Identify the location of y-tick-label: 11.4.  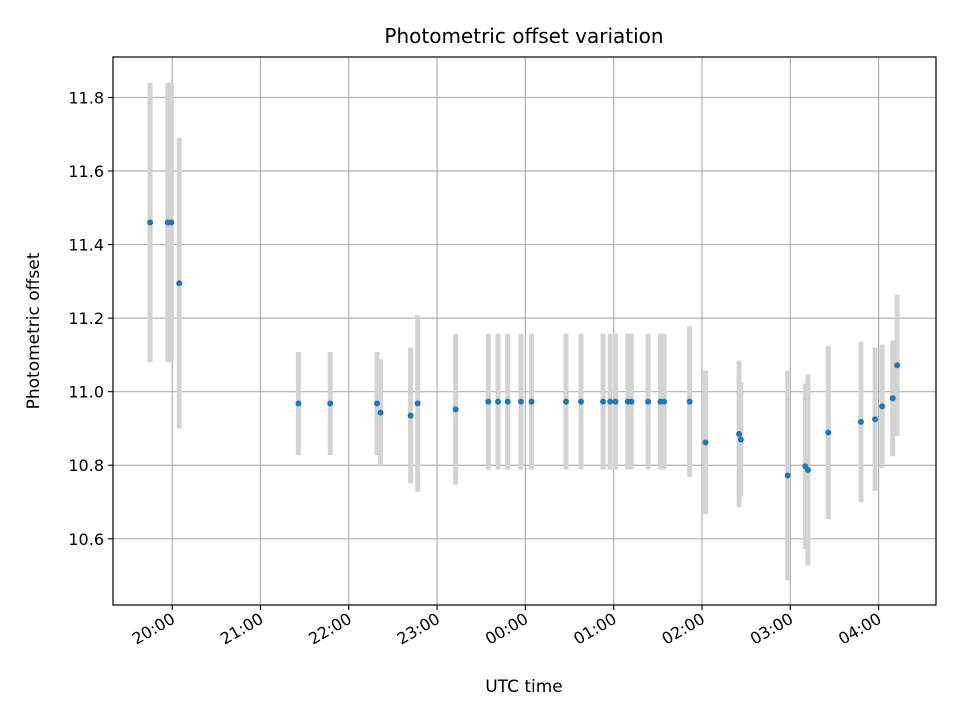
(86, 245).